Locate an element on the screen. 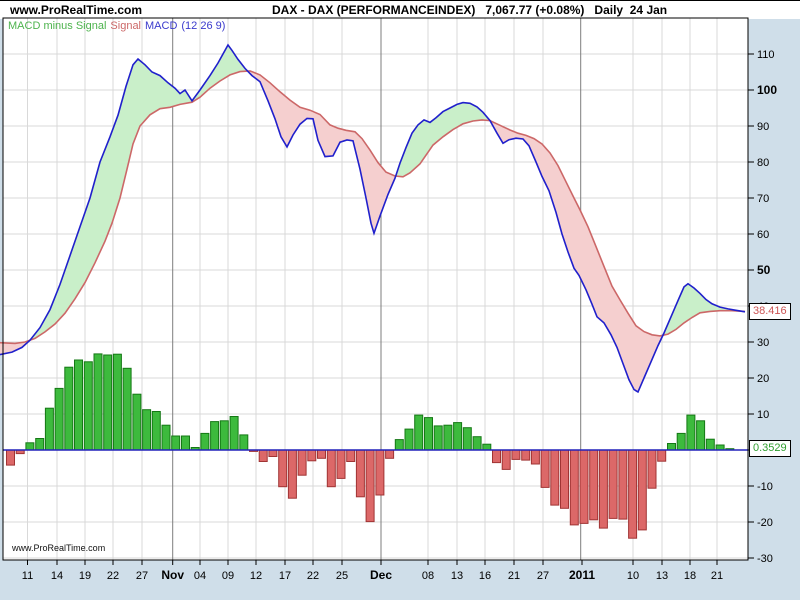 This screenshot has height=600, width=800. x-tick-label: 25 is located at coordinates (342, 576).